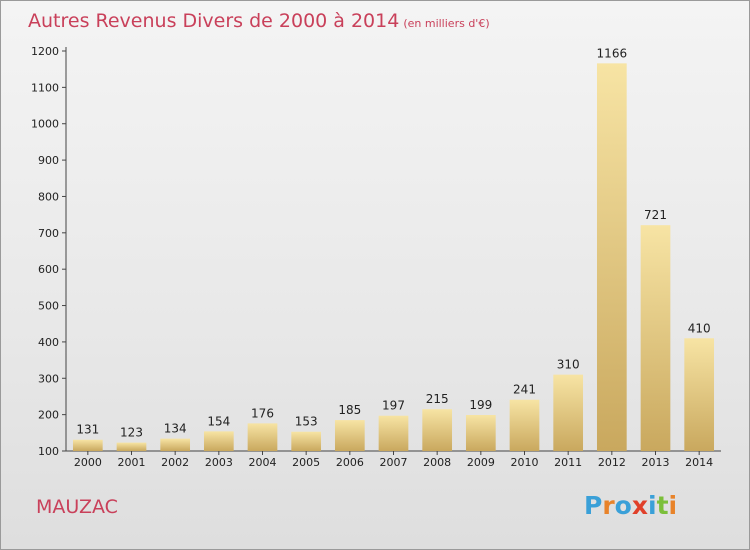 The image size is (750, 550). I want to click on bar-2007, so click(393, 433).